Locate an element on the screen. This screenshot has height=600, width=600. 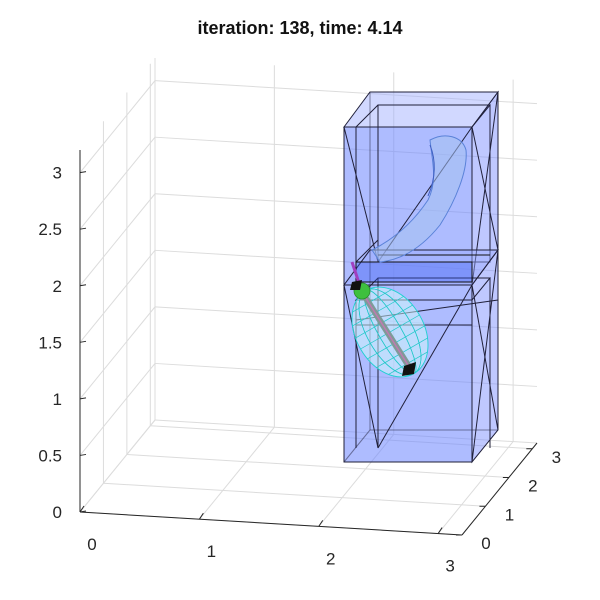
z-tick-label: 0 is located at coordinates (57, 512).